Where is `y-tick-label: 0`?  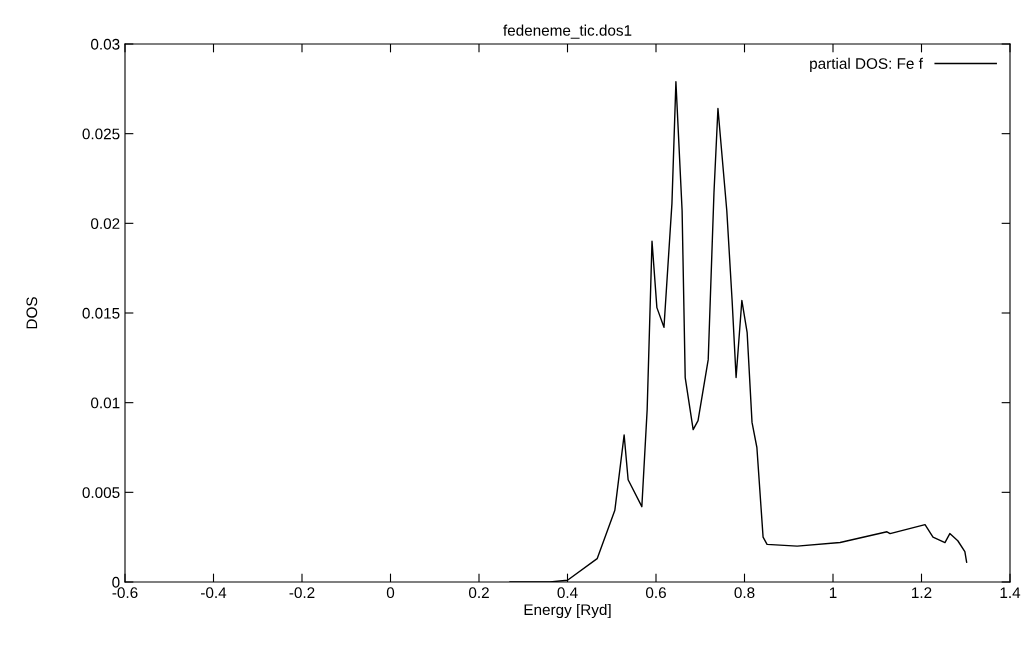 y-tick-label: 0 is located at coordinates (116, 582).